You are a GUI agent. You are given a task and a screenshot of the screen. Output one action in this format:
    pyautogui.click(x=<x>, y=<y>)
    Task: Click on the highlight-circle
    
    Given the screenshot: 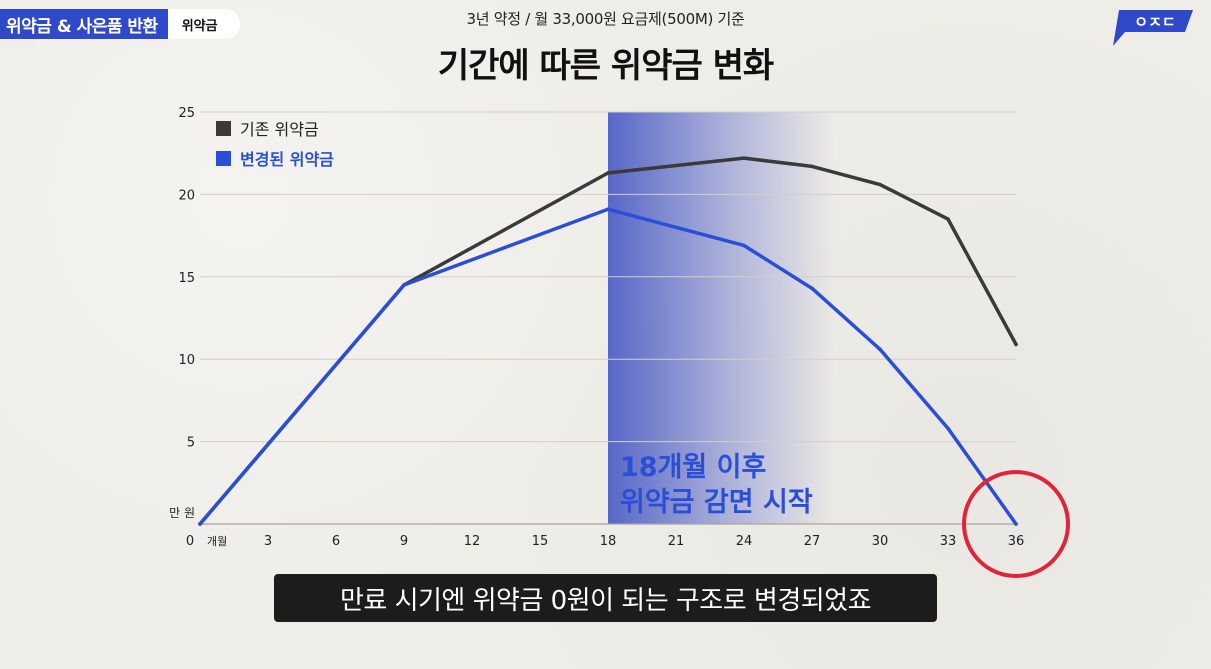 What is the action you would take?
    pyautogui.click(x=1016, y=524)
    